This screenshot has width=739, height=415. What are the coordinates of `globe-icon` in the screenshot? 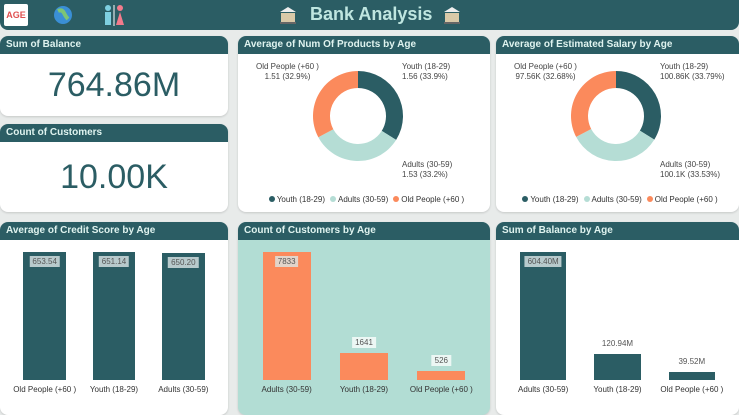 It's located at (63, 15).